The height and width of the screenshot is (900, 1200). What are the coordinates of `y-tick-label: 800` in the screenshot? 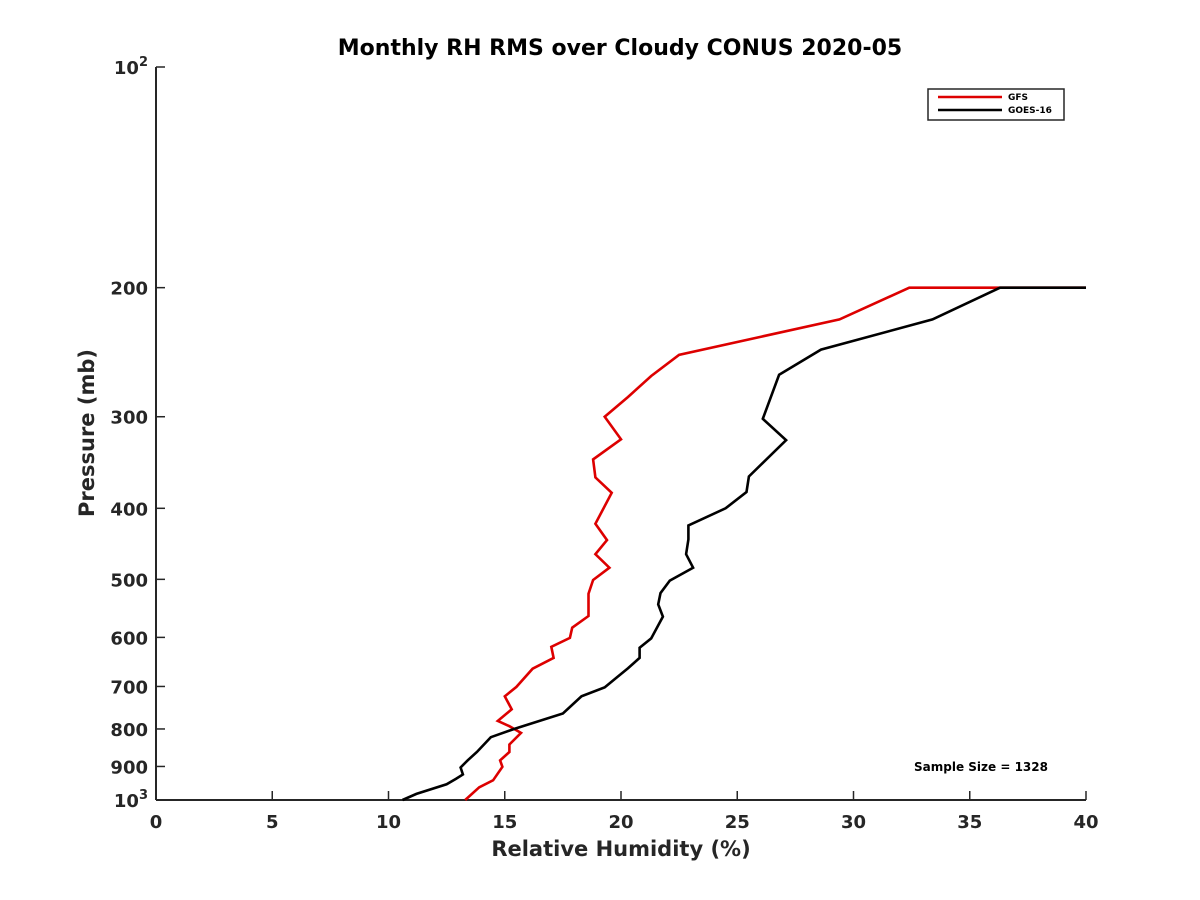 It's located at (129, 730).